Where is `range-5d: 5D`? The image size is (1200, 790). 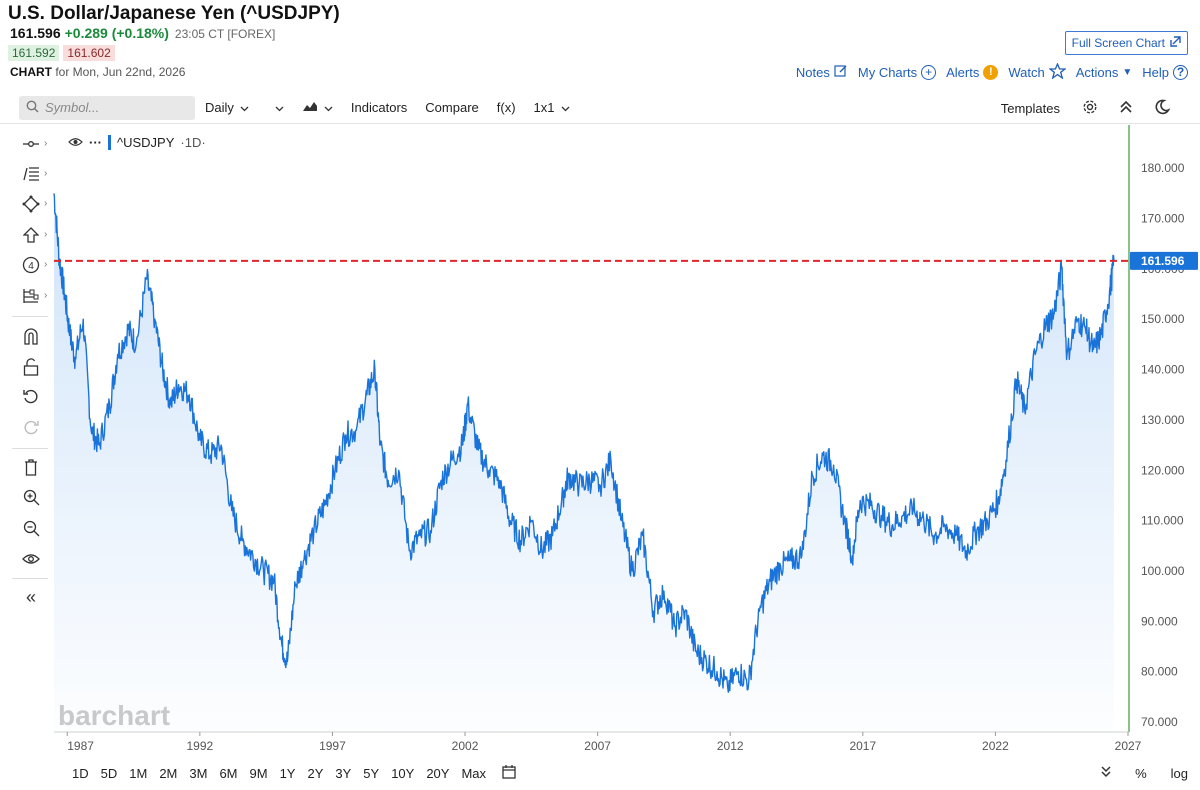
range-5d: 5D is located at coordinates (109, 773).